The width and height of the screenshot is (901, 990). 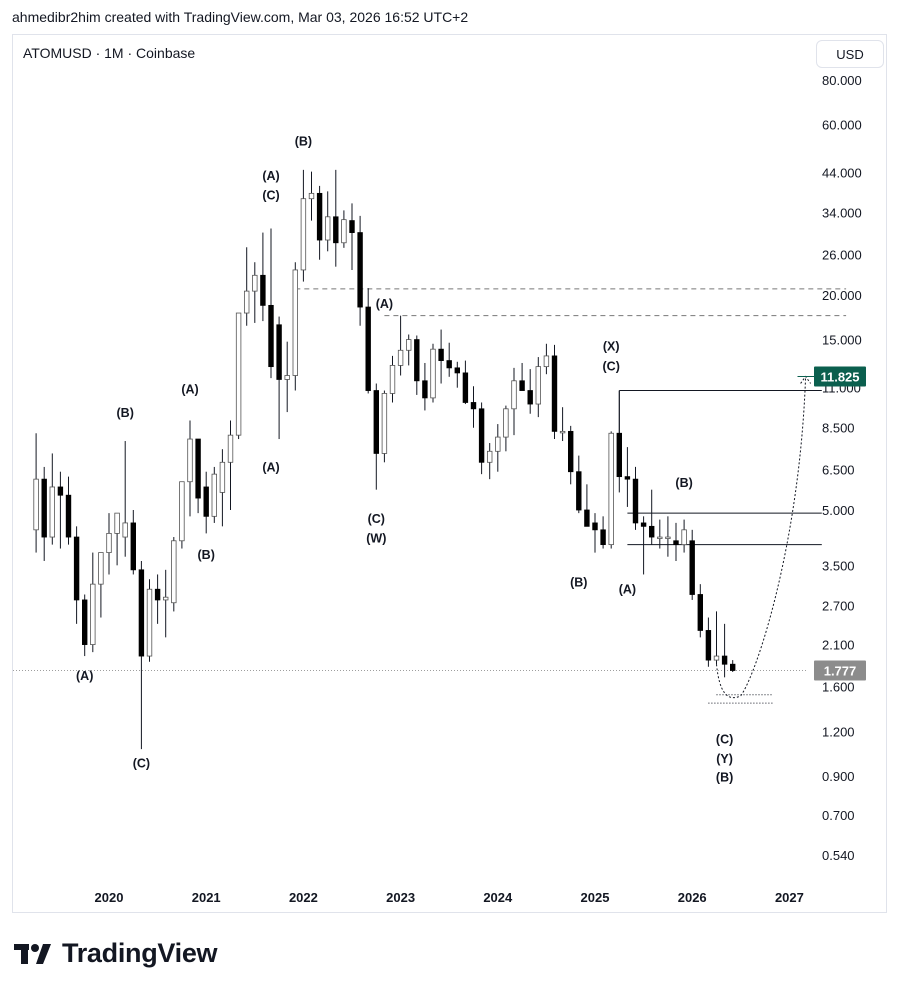 I want to click on time-axis-label: 2026, so click(x=692, y=897).